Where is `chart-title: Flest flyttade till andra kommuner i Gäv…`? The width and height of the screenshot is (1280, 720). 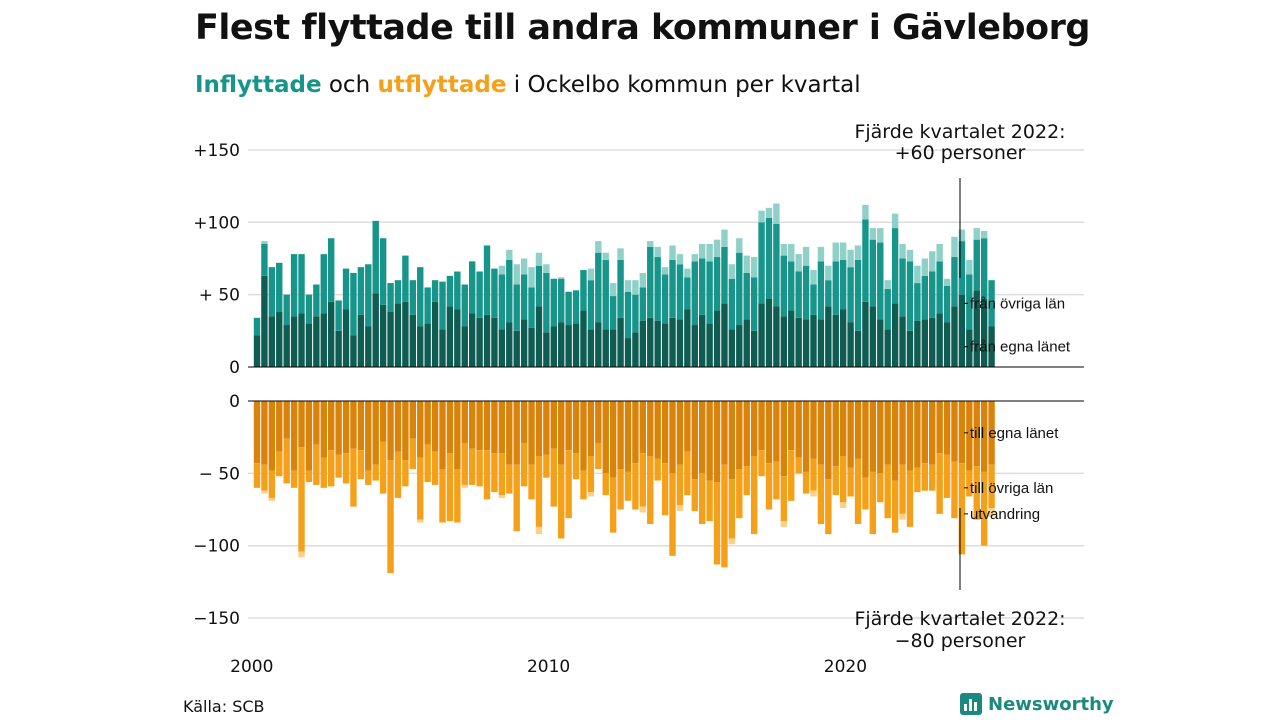
chart-title: Flest flyttade till andra kommuner i Gäv… is located at coordinates (642, 28).